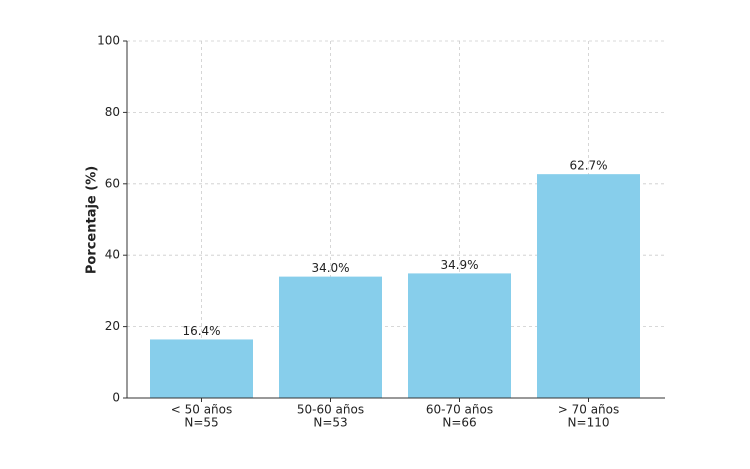  Describe the element at coordinates (112, 255) in the screenshot. I see `y-tick-label: 40` at that location.